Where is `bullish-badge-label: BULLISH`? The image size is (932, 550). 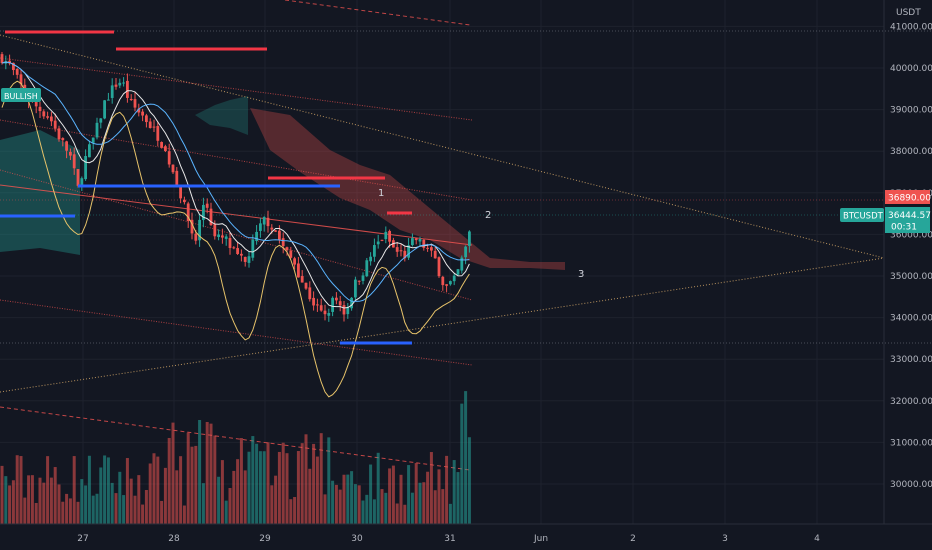
bullish-badge-label: BULLISH is located at coordinates (21, 96).